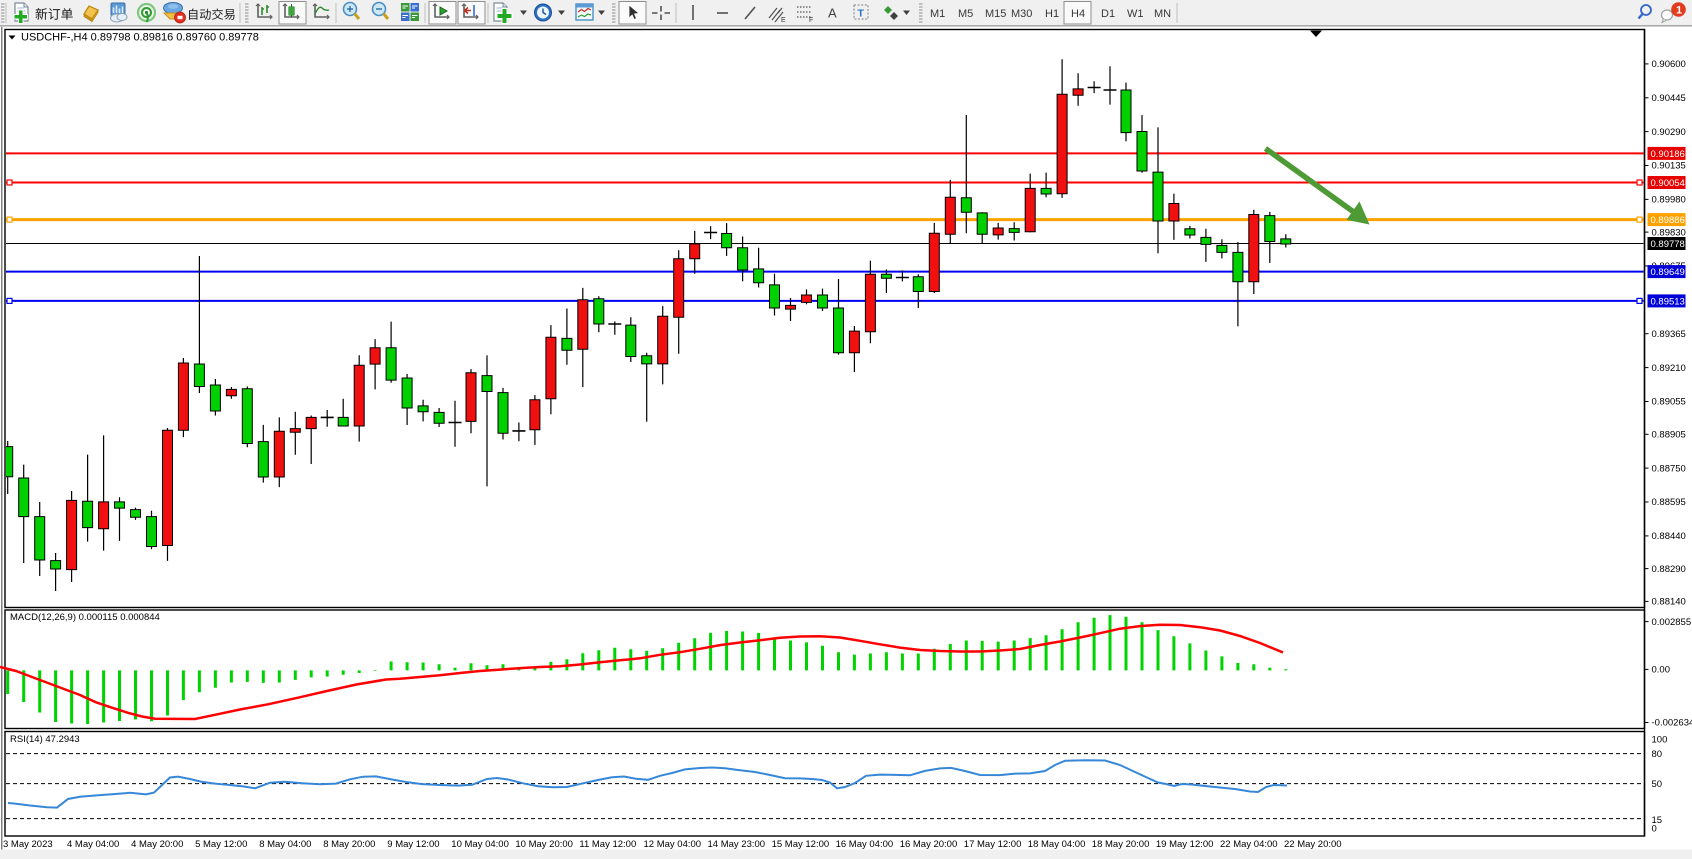  What do you see at coordinates (1668, 154) in the screenshot?
I see `svg-text: 0.90186` at bounding box center [1668, 154].